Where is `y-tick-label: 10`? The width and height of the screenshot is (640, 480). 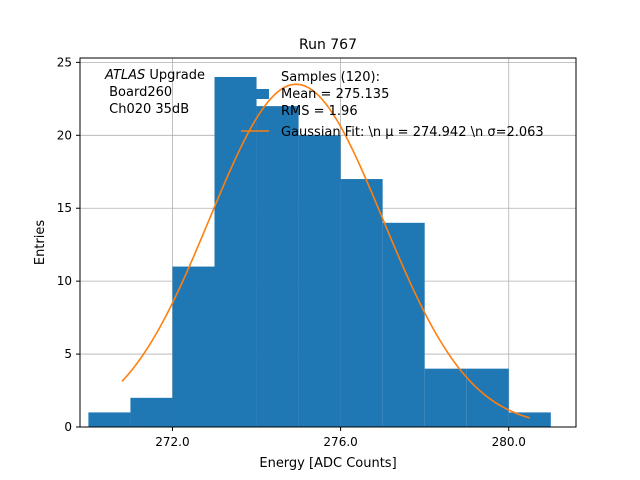 y-tick-label: 10 is located at coordinates (64, 281).